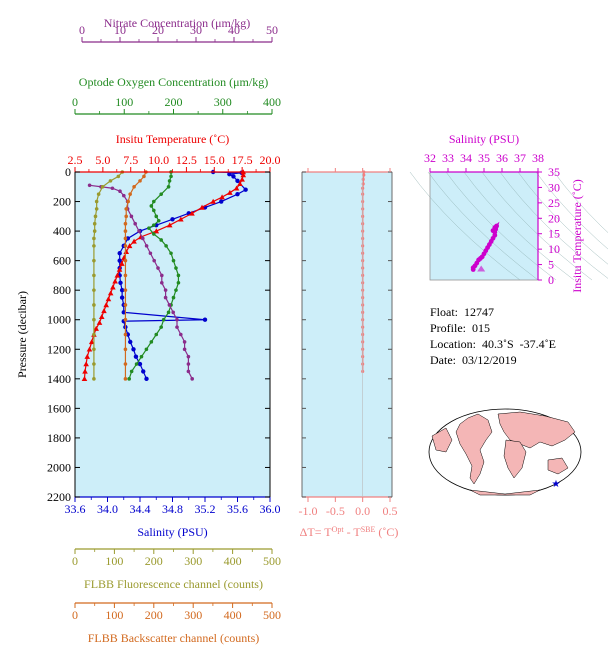 Image resolution: width=608 pixels, height=662 pixels. Describe the element at coordinates (174, 102) in the screenshot. I see `oxygen-tick-label: 200` at that location.